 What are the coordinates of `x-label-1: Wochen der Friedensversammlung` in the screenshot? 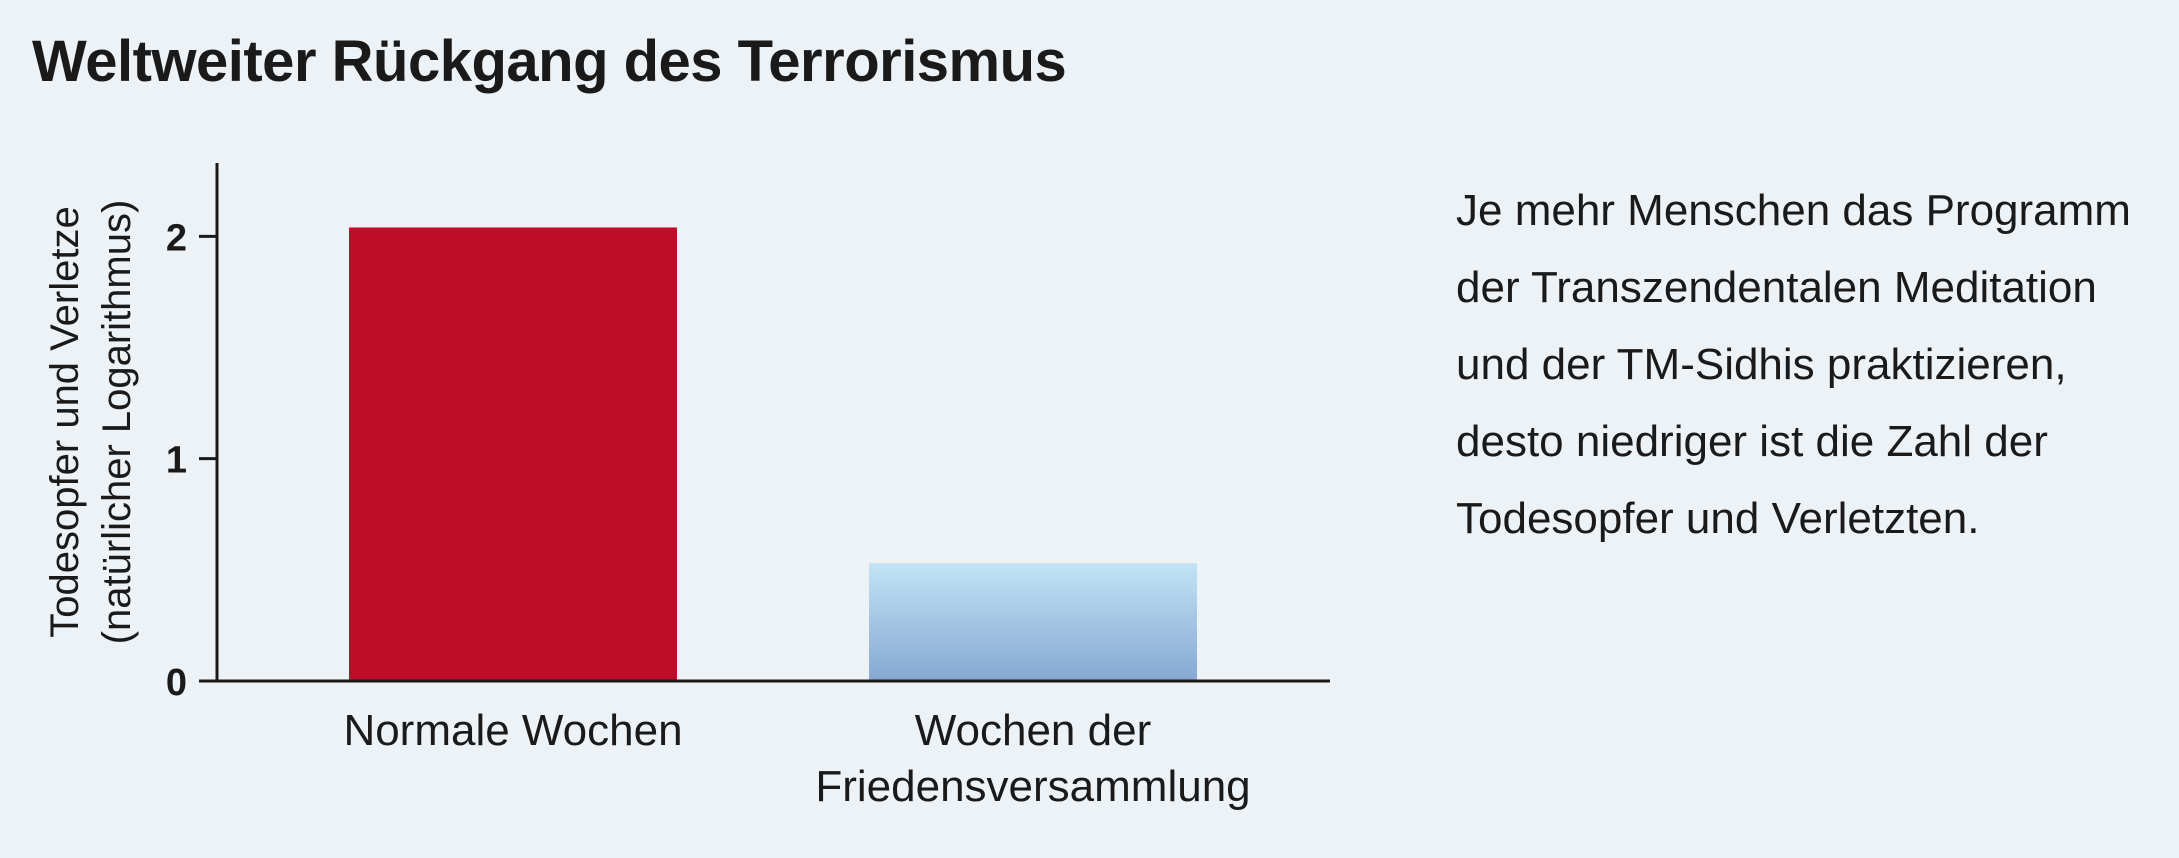 It's located at (1032, 758).